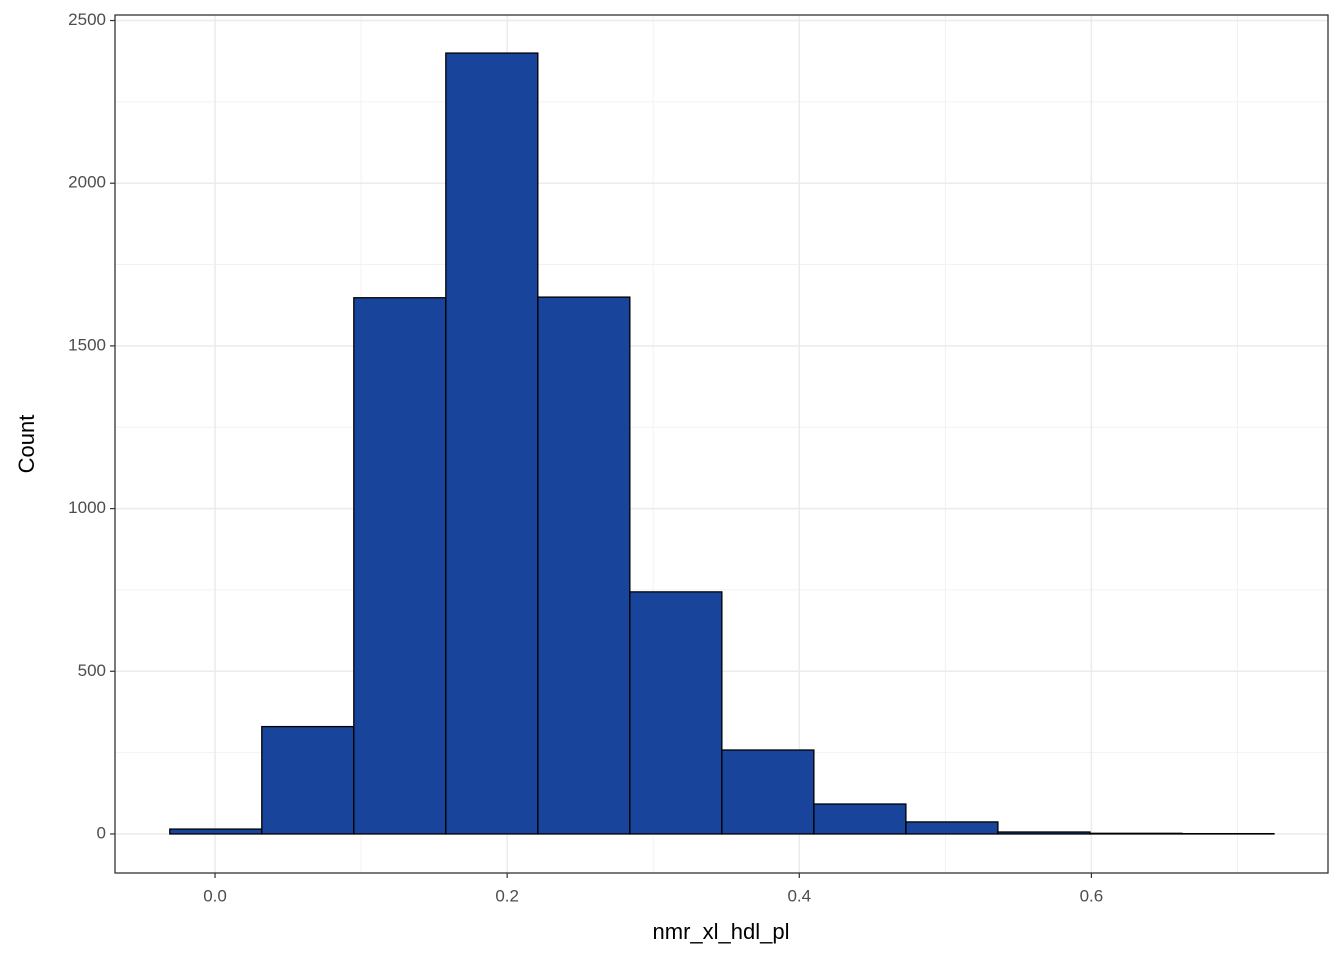 Image resolution: width=1344 pixels, height=960 pixels. Describe the element at coordinates (87, 182) in the screenshot. I see `y-tick-label: 2000` at that location.